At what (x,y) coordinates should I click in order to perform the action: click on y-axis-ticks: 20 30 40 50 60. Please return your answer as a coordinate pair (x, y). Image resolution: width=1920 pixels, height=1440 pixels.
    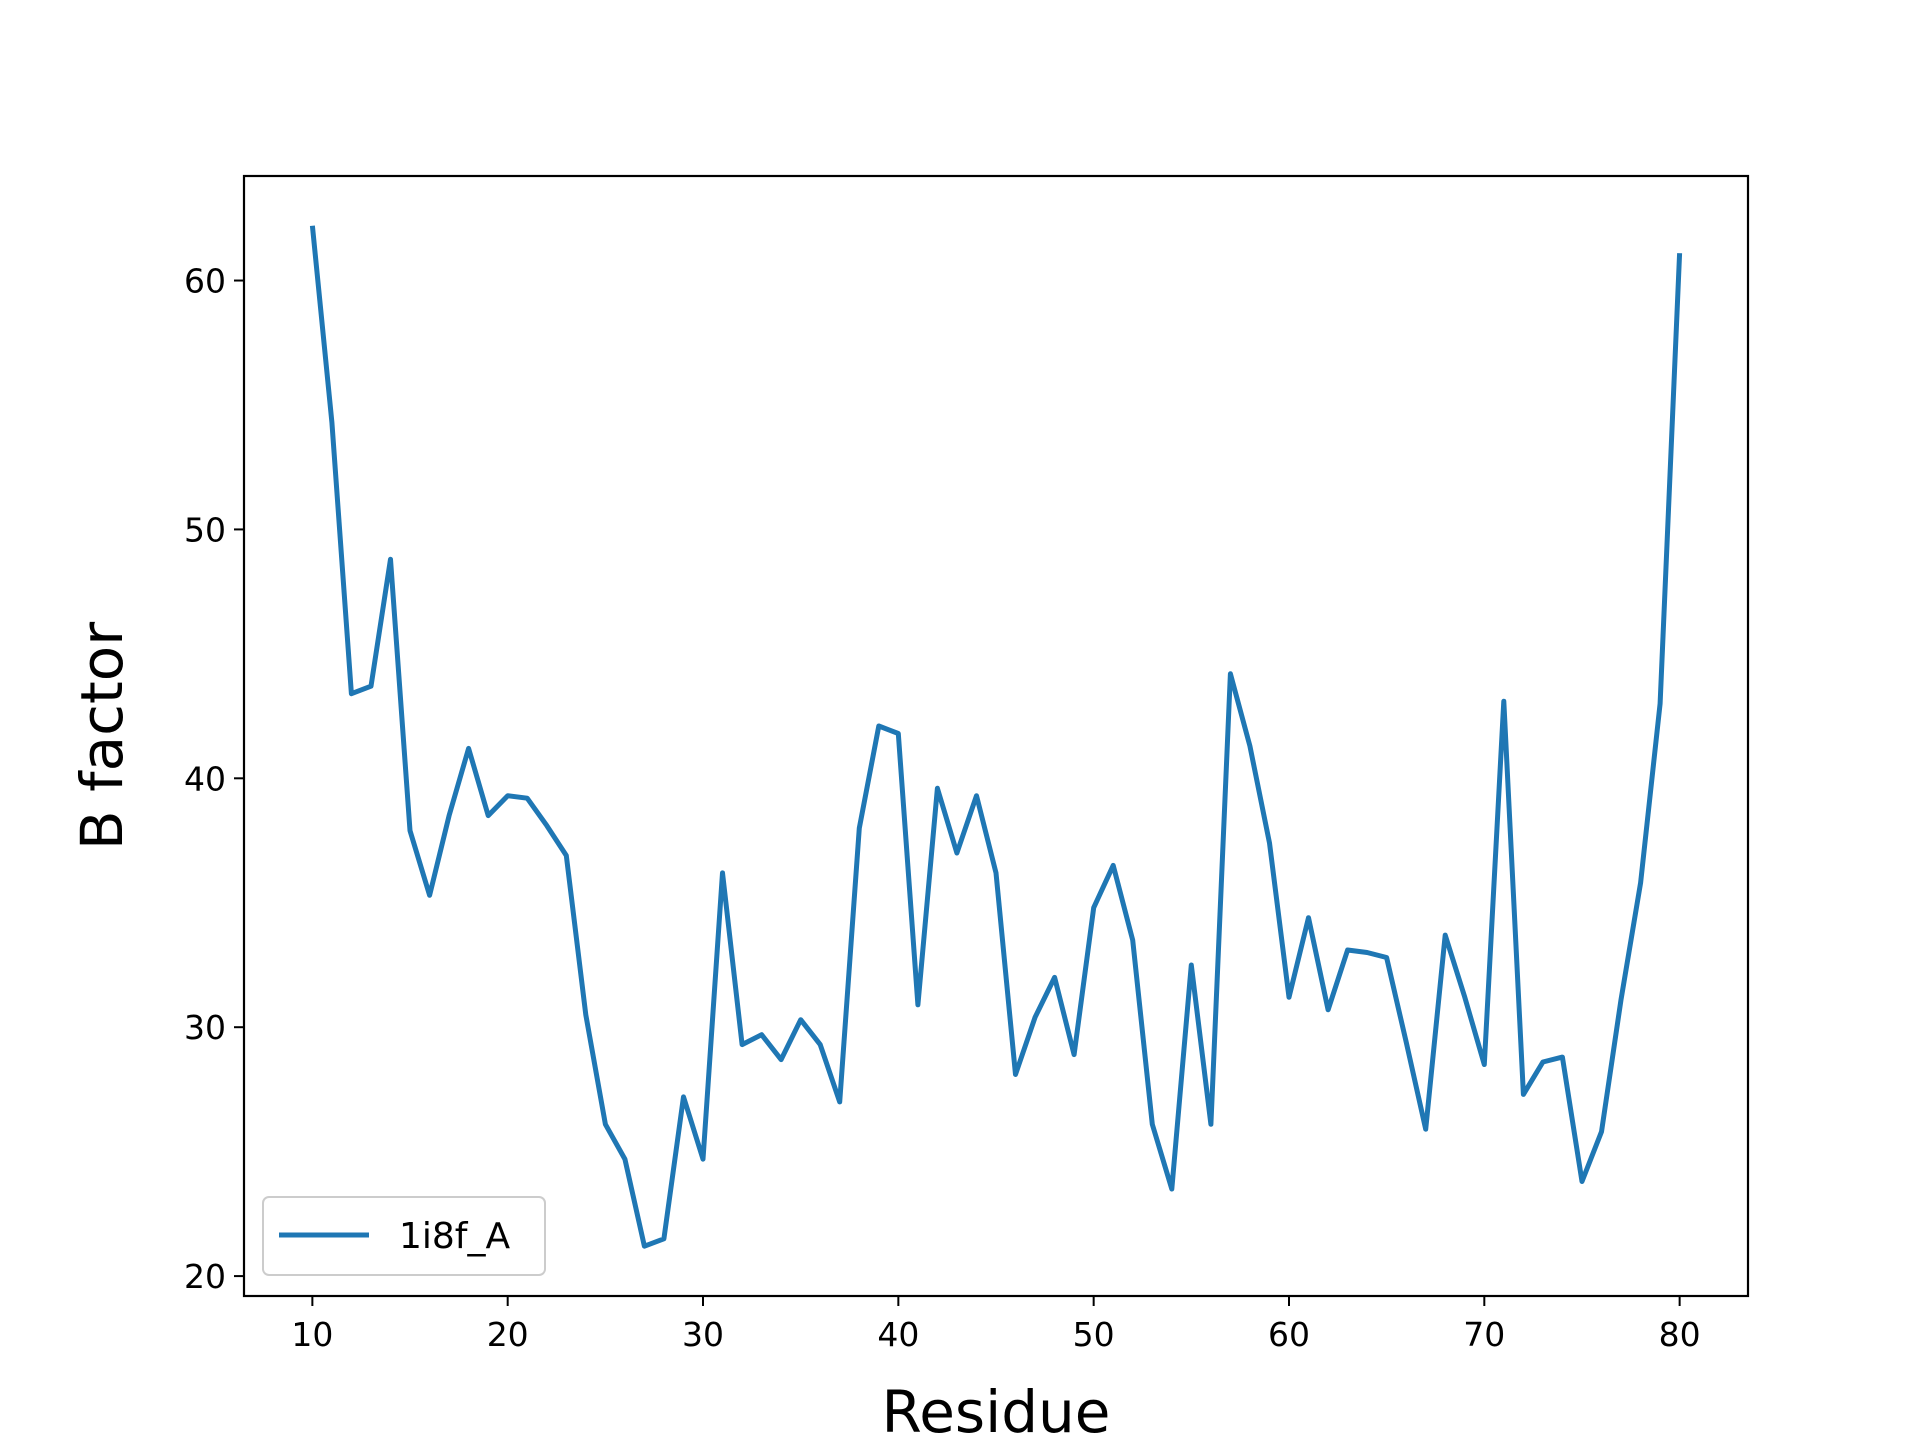
    Looking at the image, I should click on (214, 779).